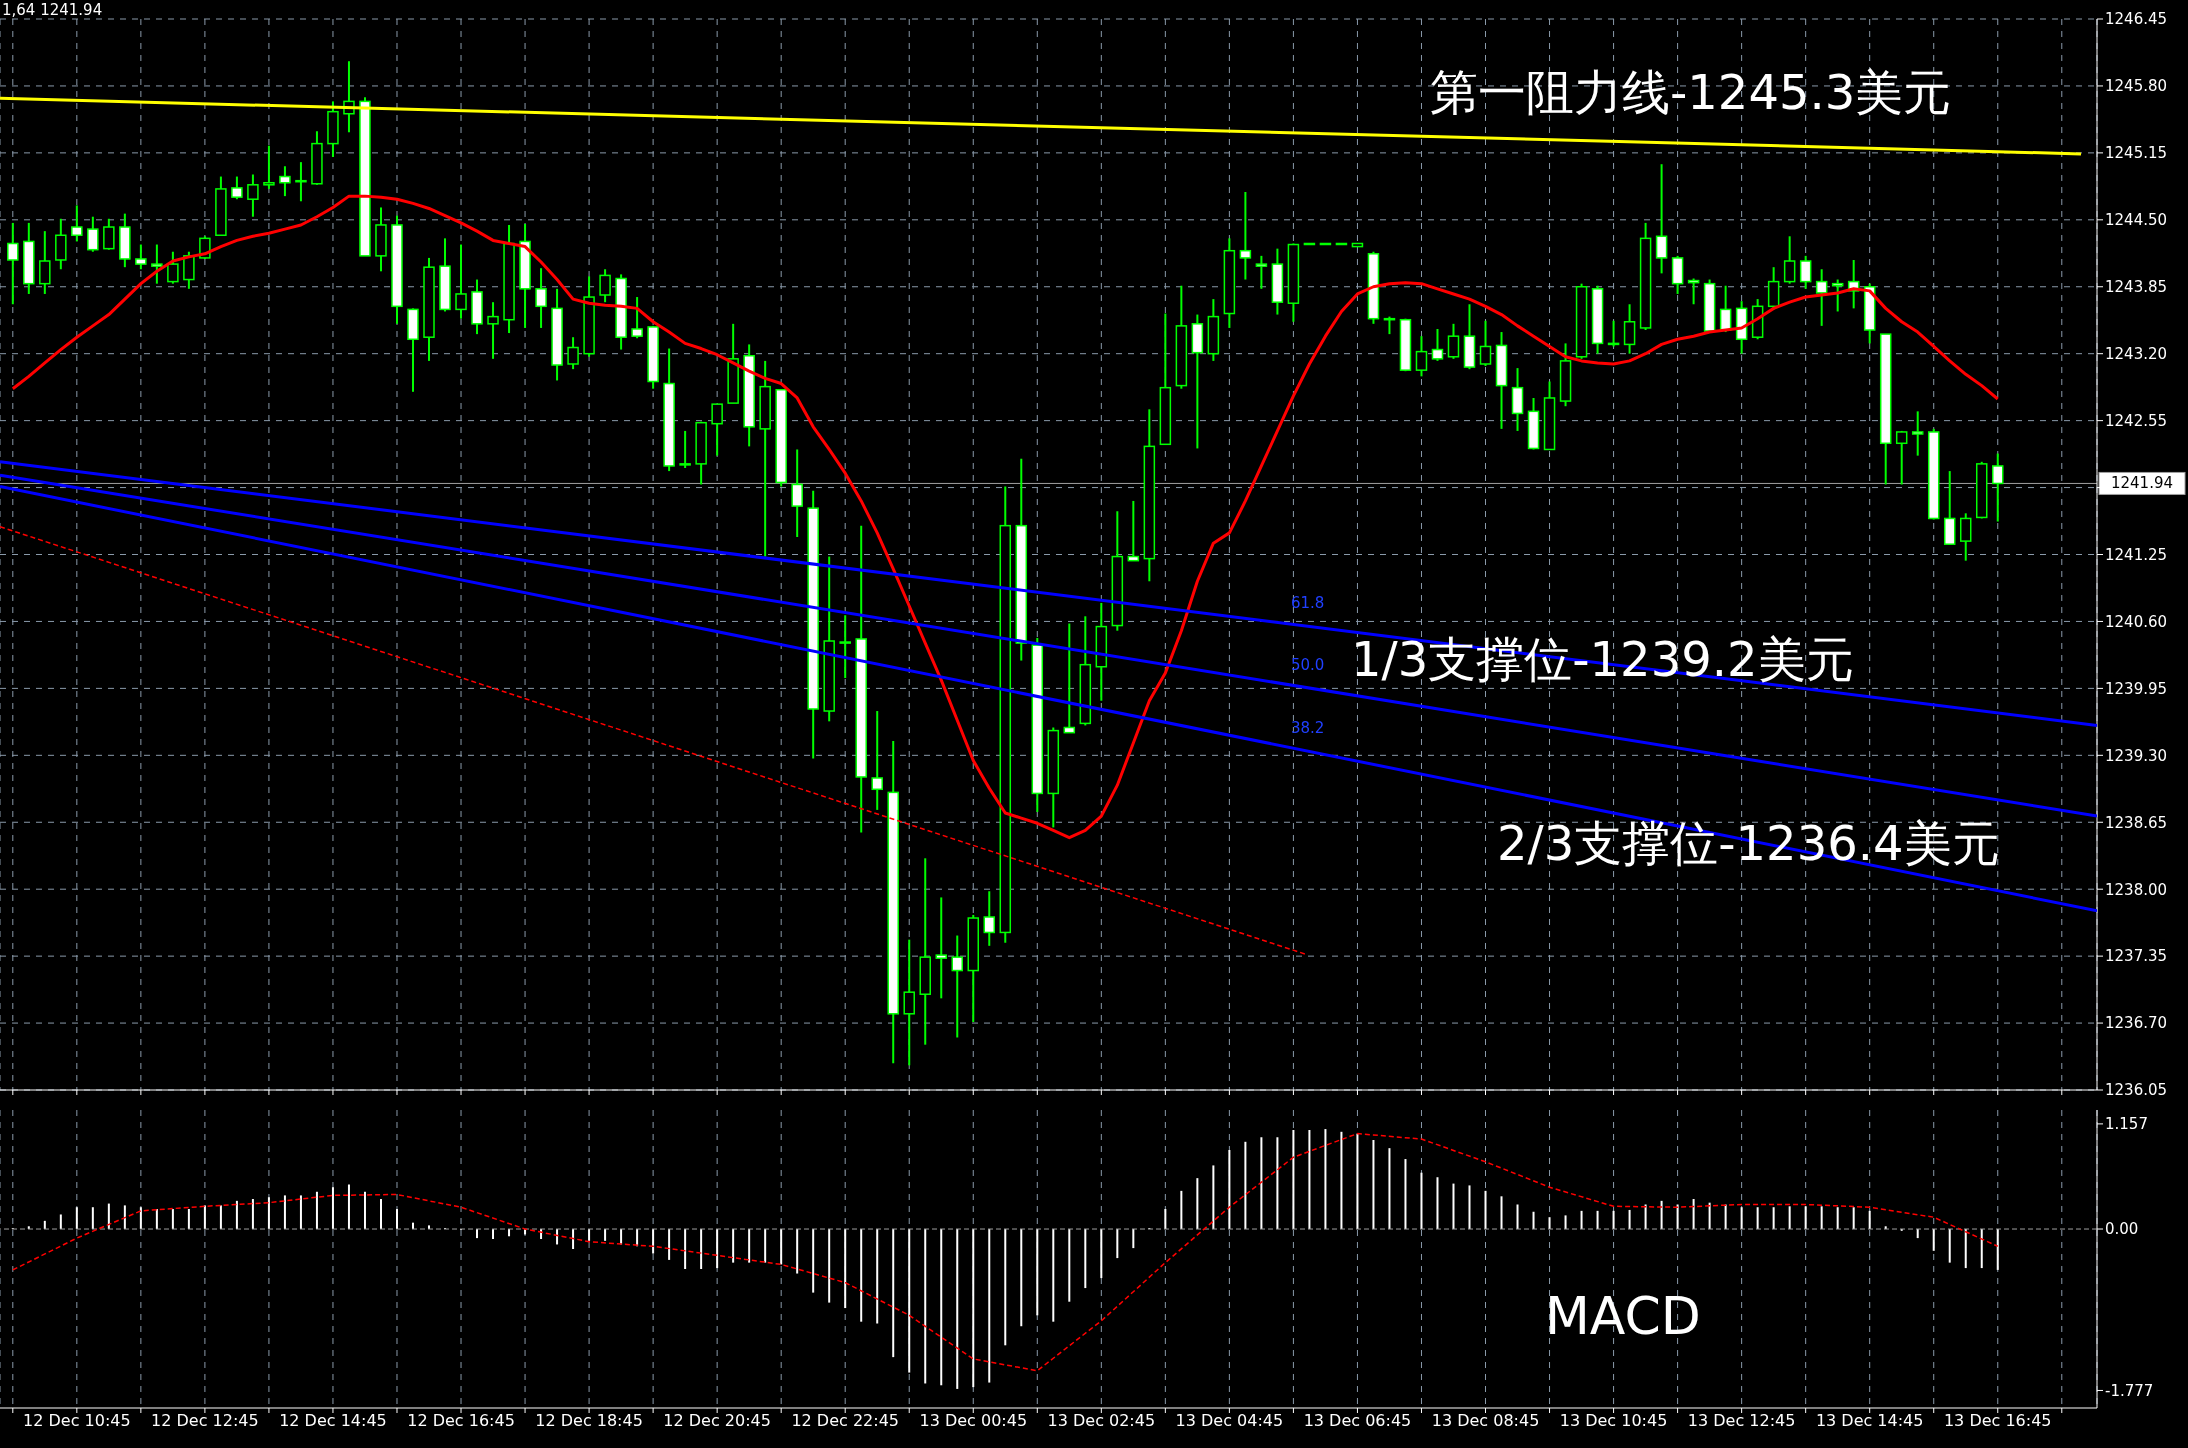 This screenshot has height=1448, width=2188. Describe the element at coordinates (1485, 1421) in the screenshot. I see `x-tick-label: 13 Dec 08:45` at that location.